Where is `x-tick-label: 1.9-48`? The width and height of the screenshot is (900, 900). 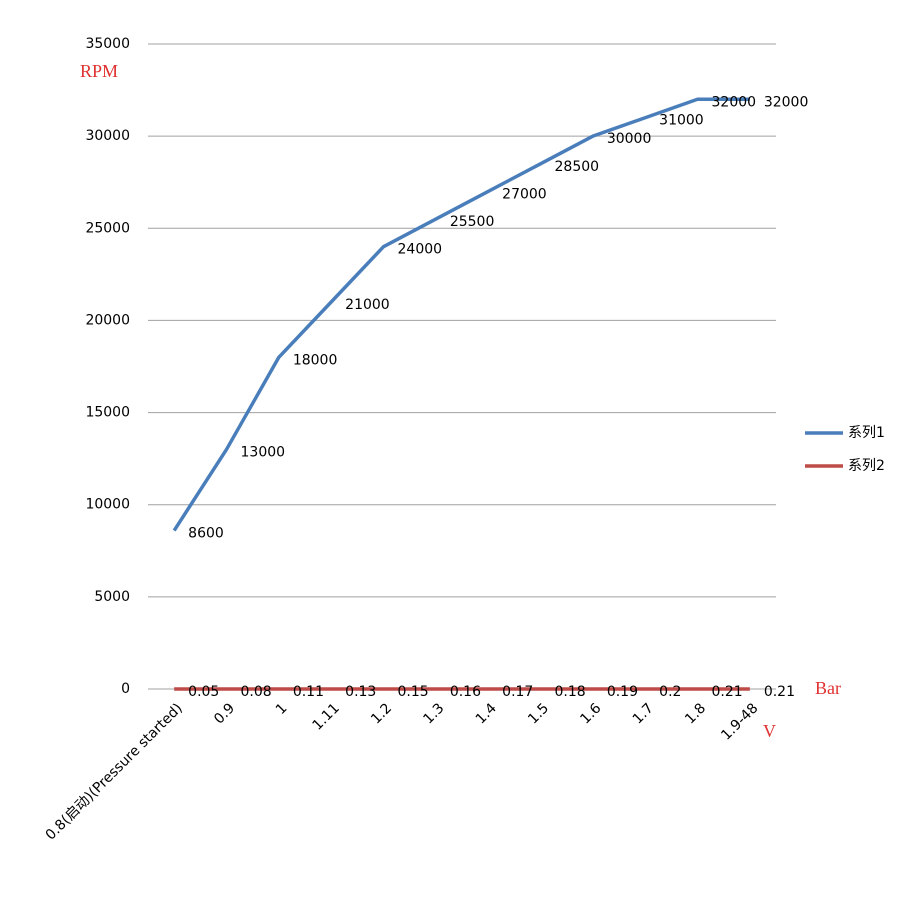
x-tick-label: 1.9-48 is located at coordinates (739, 721).